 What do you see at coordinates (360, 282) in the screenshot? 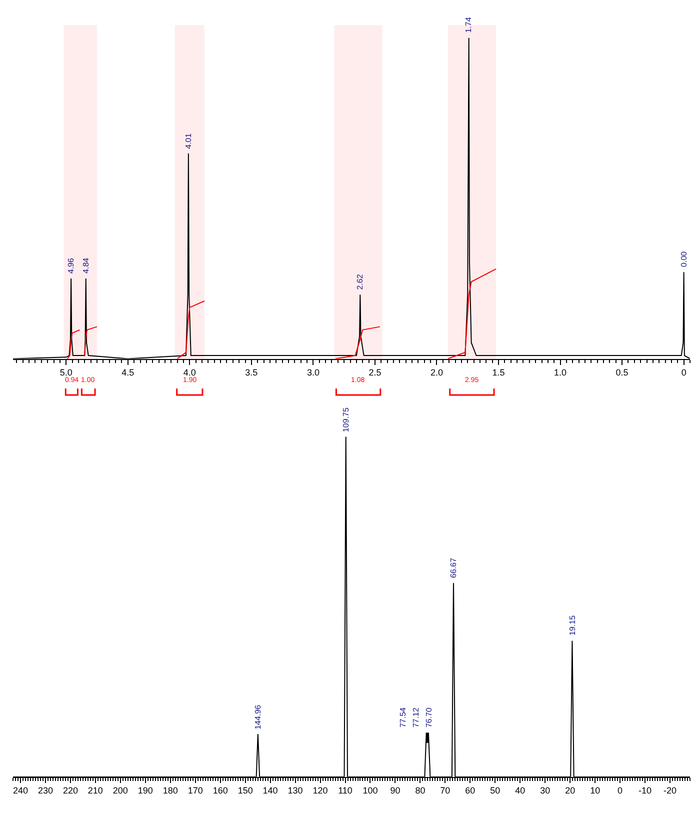
I see `annotation: 2.62` at bounding box center [360, 282].